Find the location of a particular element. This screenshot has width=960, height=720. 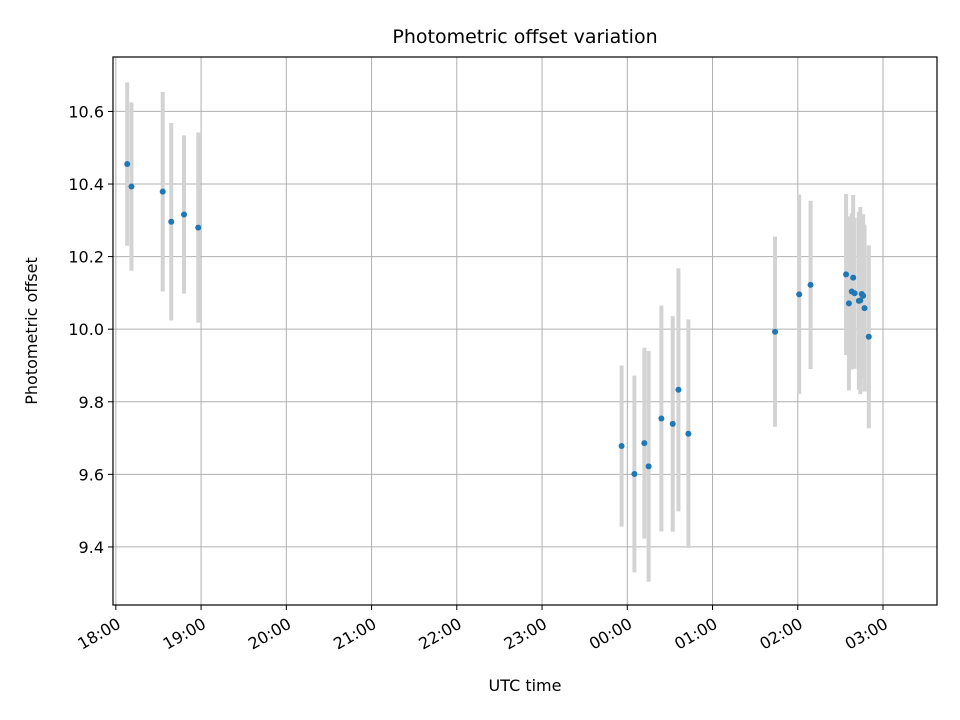

y-tick-label: 10.4 is located at coordinates (86, 184).